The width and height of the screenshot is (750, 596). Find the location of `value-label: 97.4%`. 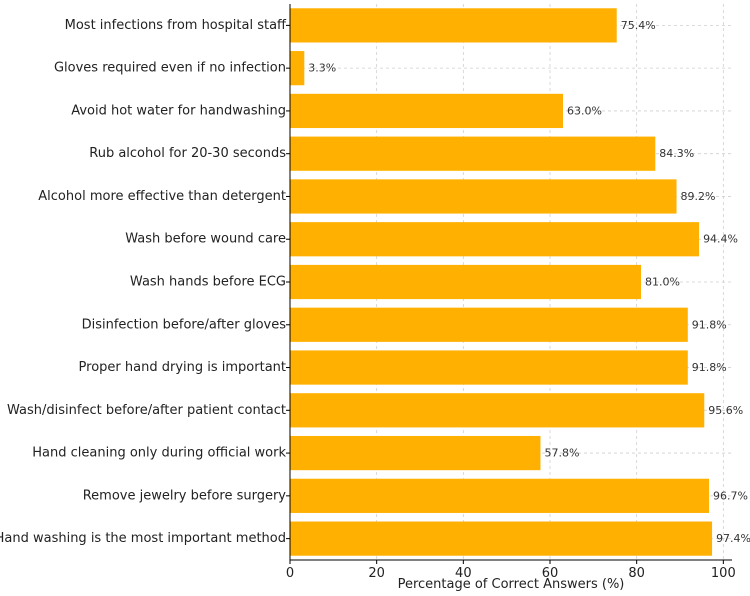

value-label: 97.4% is located at coordinates (733, 538).